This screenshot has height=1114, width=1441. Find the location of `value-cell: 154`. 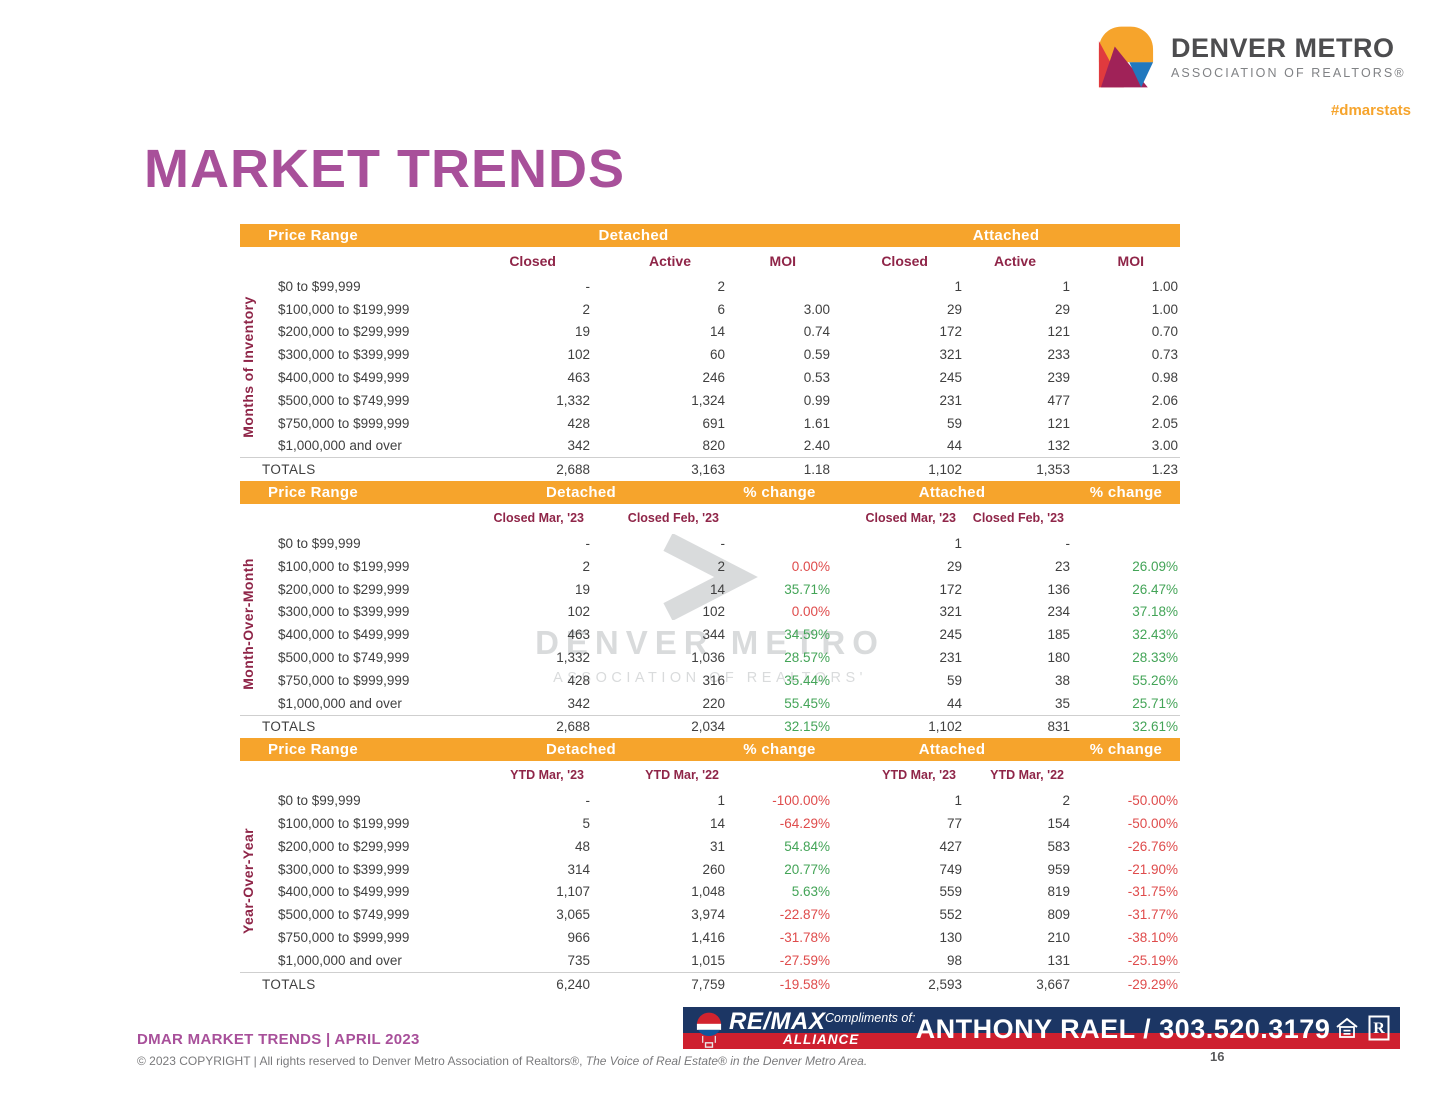

value-cell: 154 is located at coordinates (1058, 824).